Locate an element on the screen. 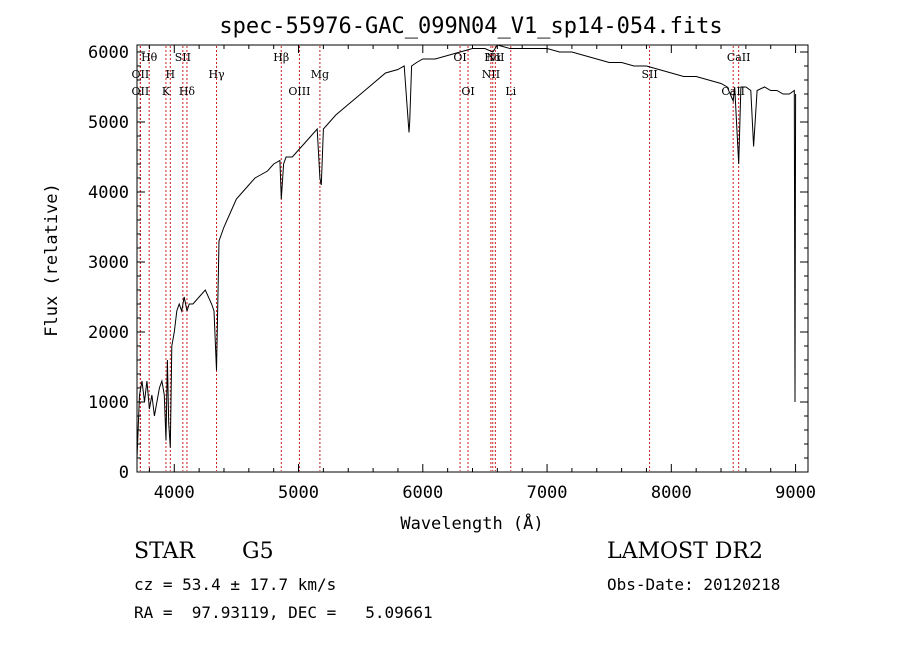  x-tick-label-1: 5000 is located at coordinates (298, 493).